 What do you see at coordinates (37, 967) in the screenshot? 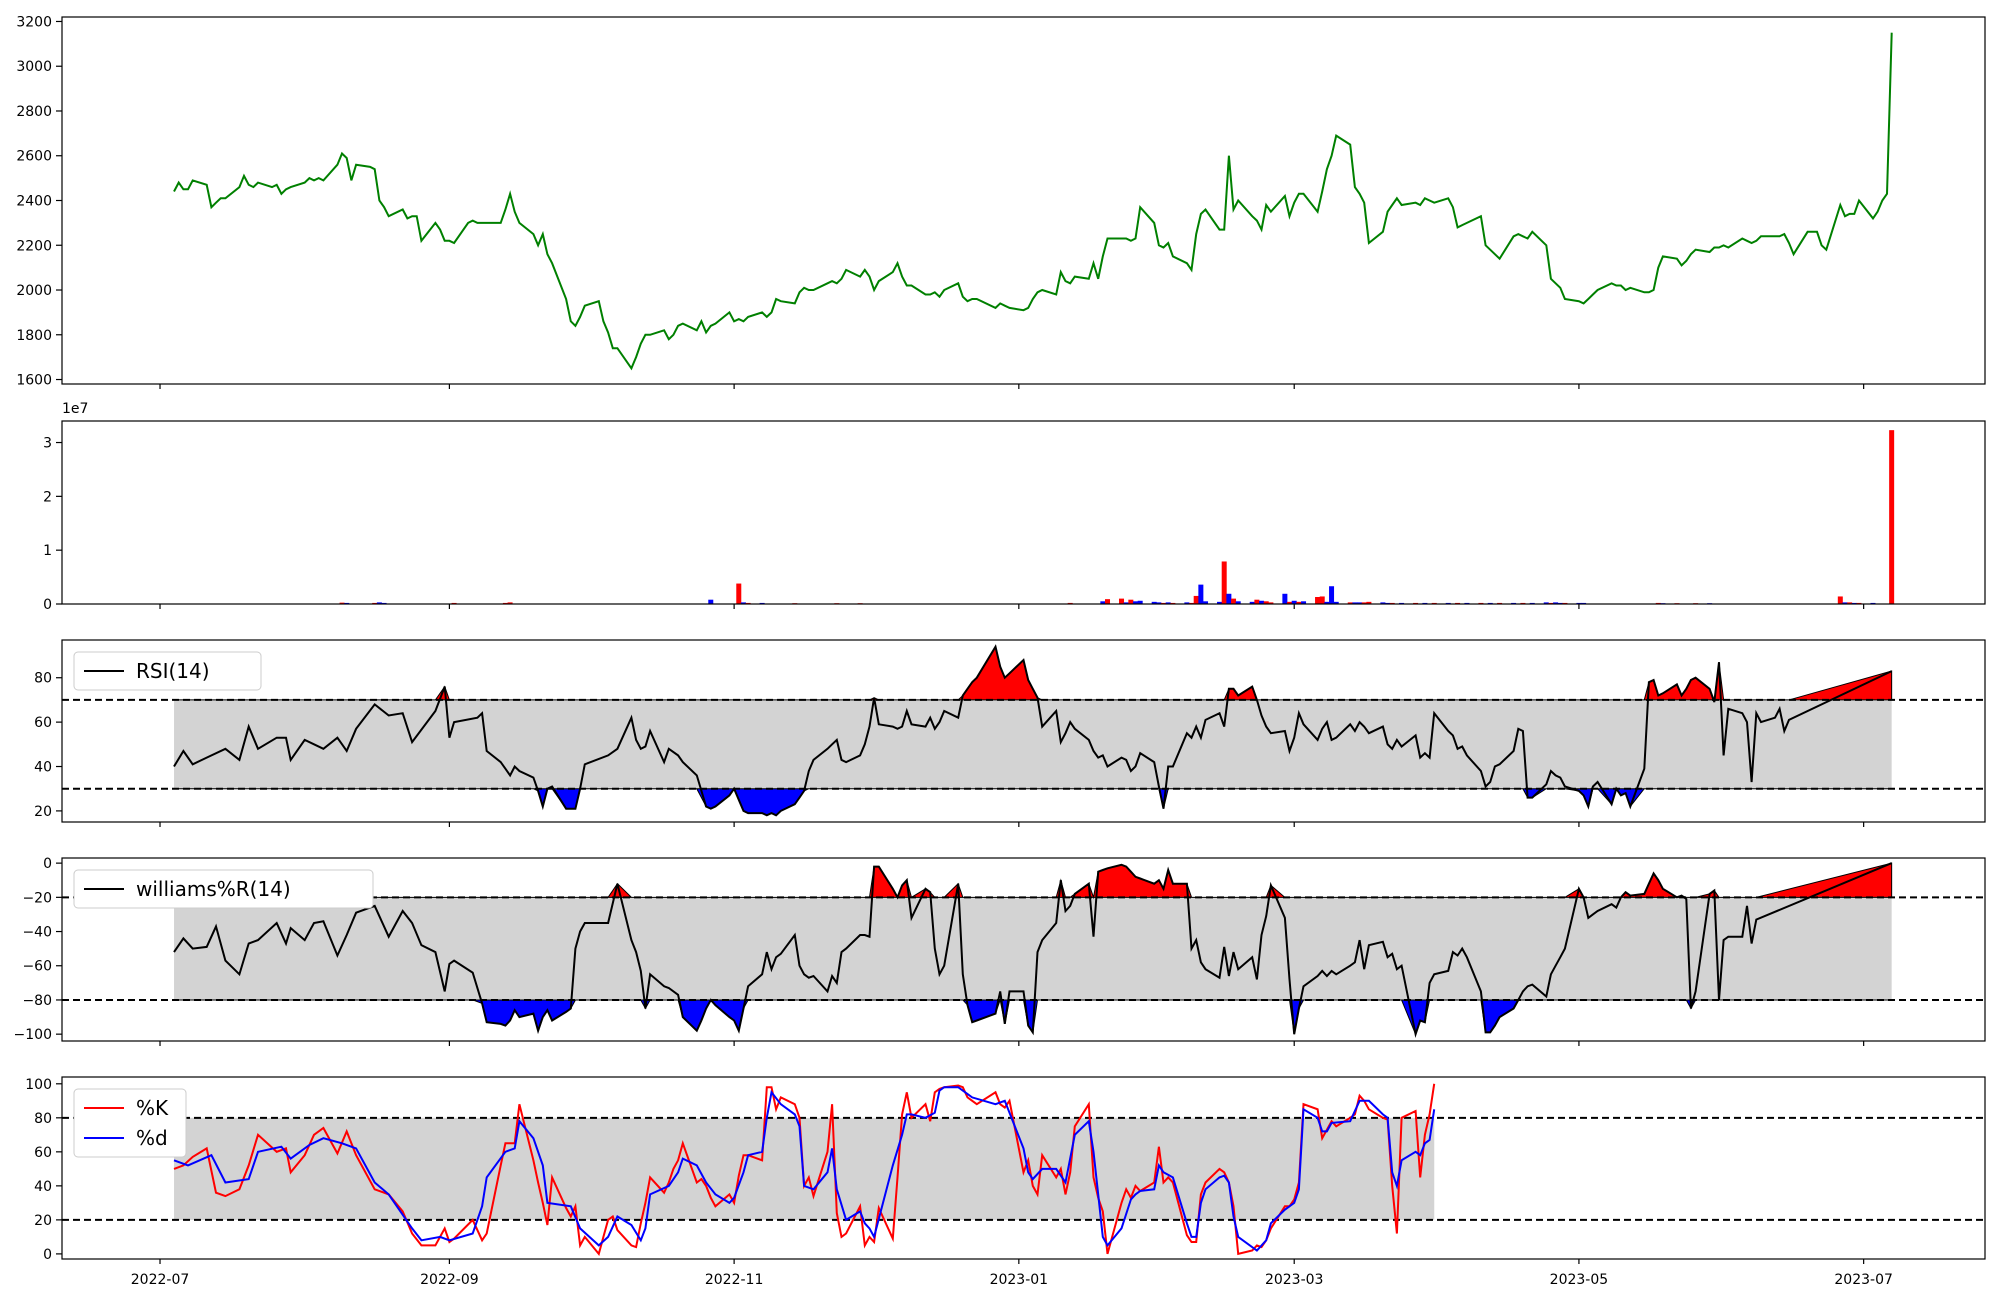
I see `y-tick-label: −60` at bounding box center [37, 967].